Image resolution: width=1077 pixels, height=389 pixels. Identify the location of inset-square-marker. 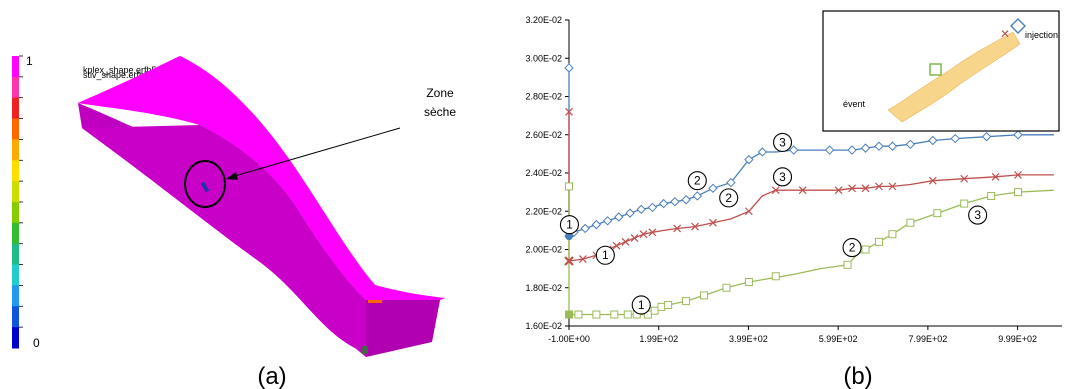
(935, 69).